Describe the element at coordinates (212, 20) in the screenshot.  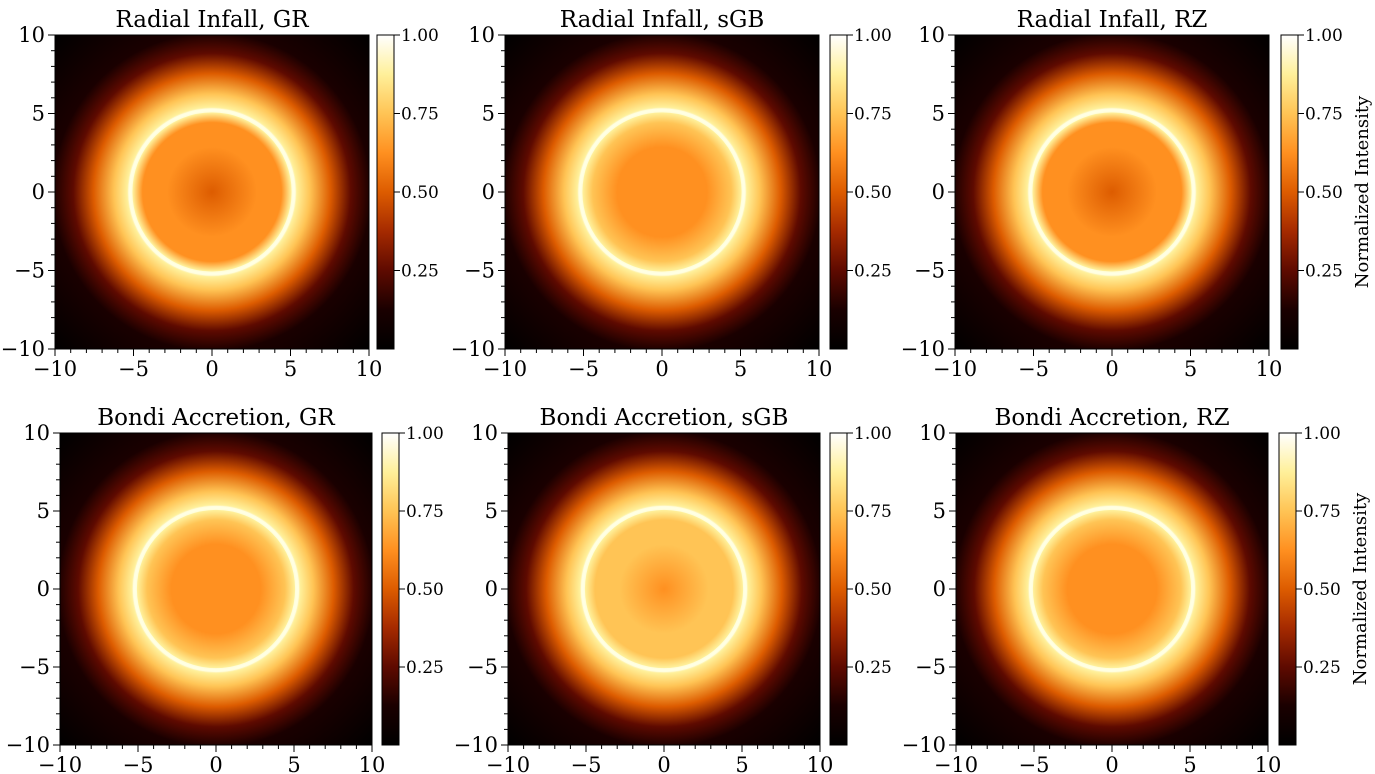
I see `panel-title: Radial Infall, GR` at that location.